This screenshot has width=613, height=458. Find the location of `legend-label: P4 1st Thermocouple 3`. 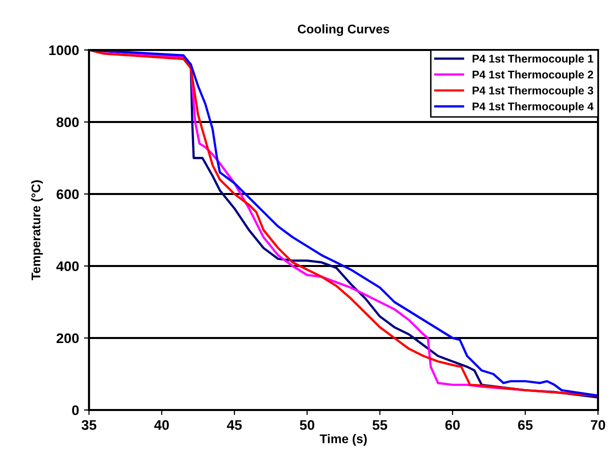

legend-label: P4 1st Thermocouple 3 is located at coordinates (533, 91).